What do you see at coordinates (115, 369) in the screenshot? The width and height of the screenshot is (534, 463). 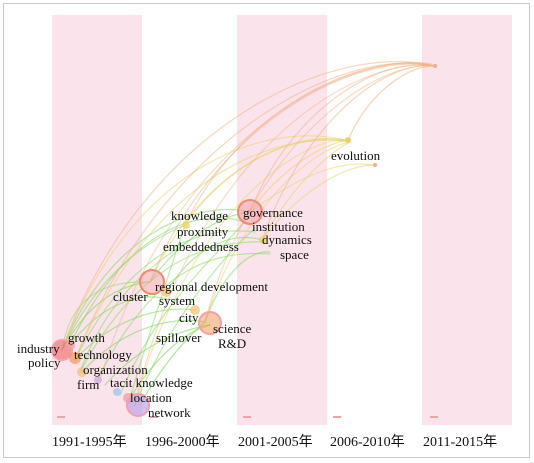 I see `label-organization: organization` at bounding box center [115, 369].